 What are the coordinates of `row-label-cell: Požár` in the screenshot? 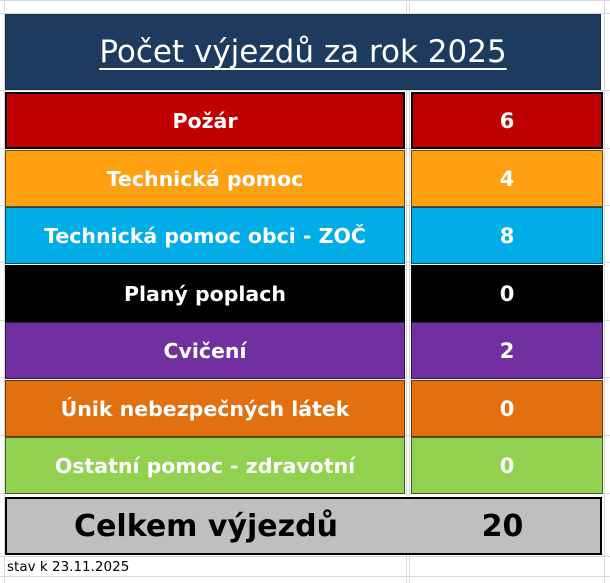 It's located at (205, 120).